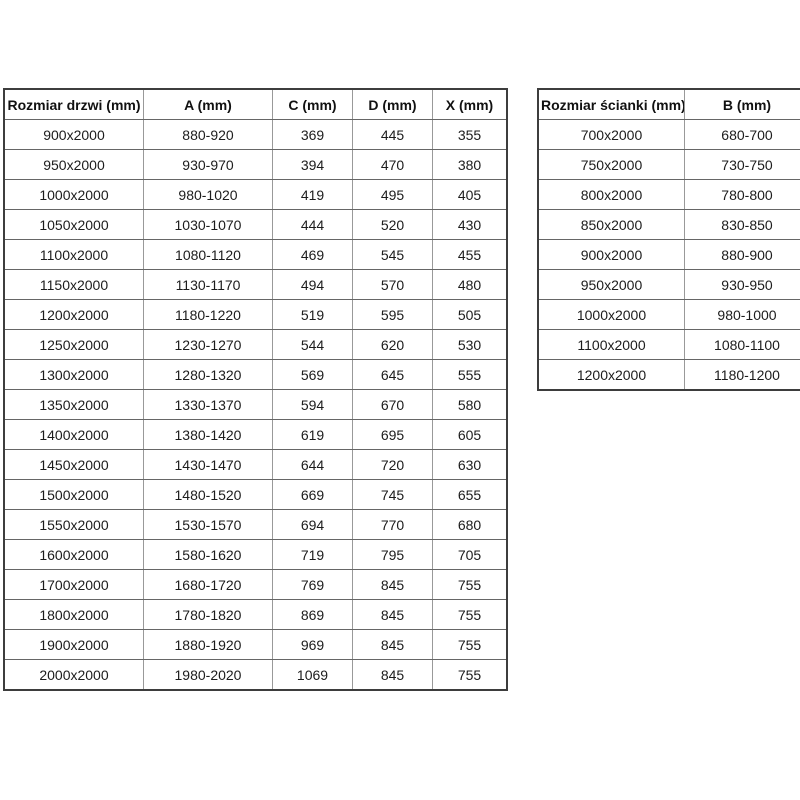  Describe the element at coordinates (742, 344) in the screenshot. I see `table-cell: 1080-1100` at that location.